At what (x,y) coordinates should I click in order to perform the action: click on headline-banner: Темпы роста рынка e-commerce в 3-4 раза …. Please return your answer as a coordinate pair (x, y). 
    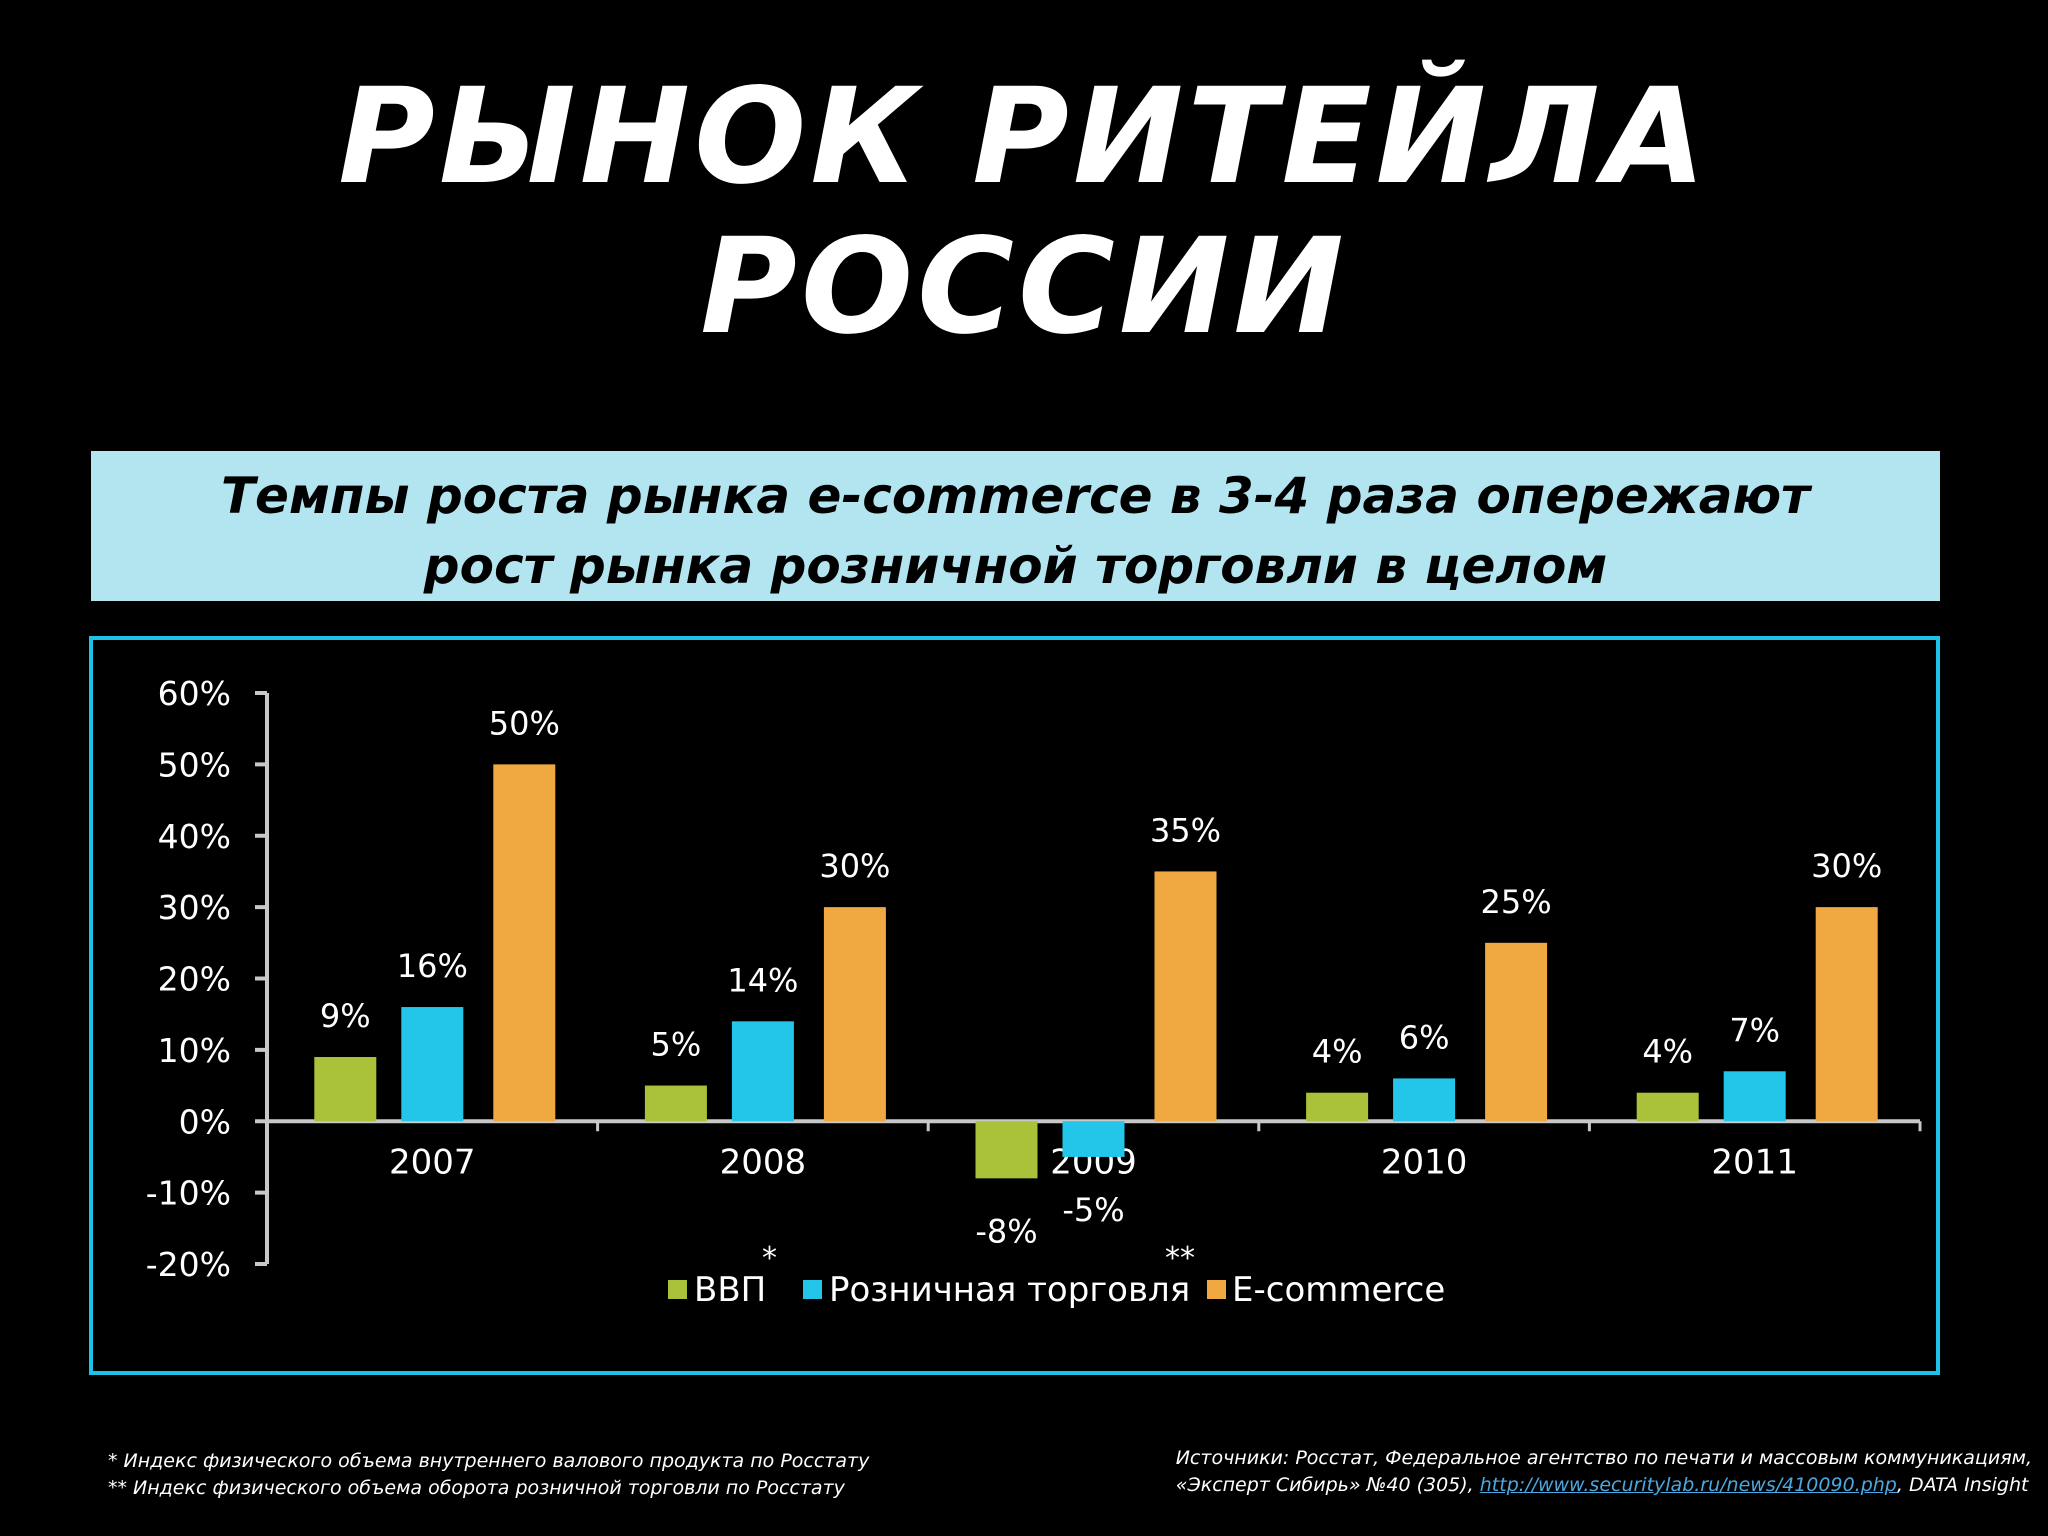
    Looking at the image, I should click on (1015, 526).